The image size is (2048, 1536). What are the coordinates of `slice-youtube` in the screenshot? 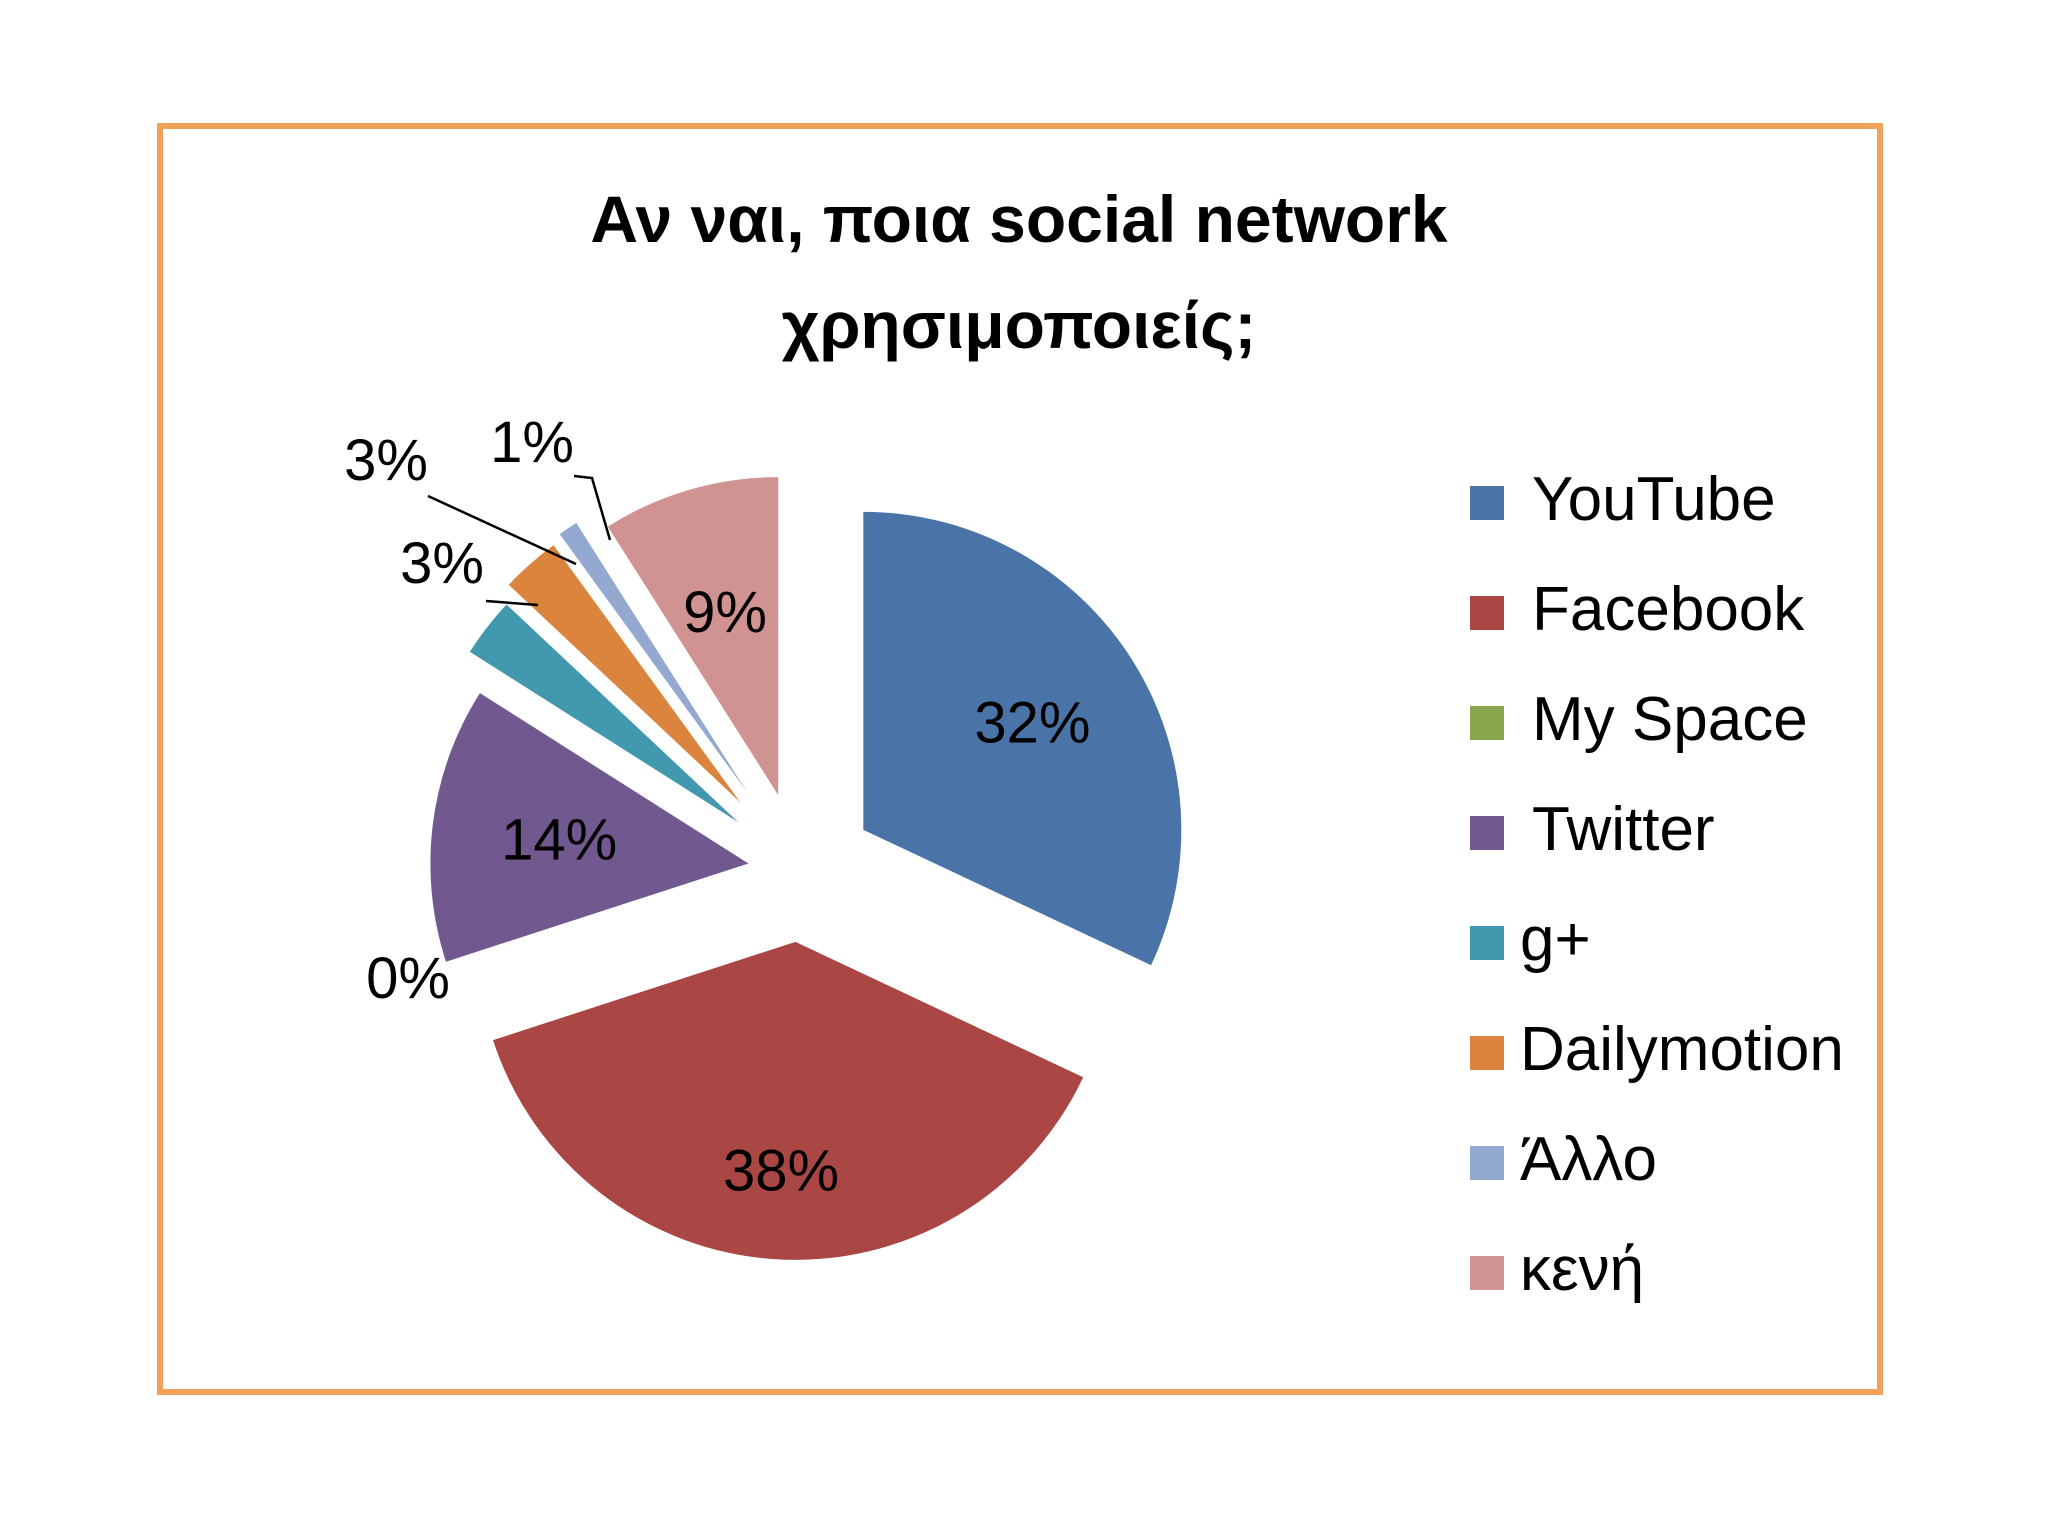 It's located at (1022, 738).